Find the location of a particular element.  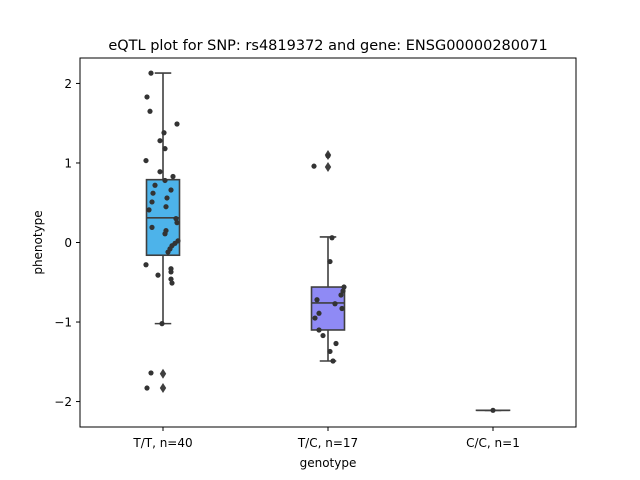

y-tick-label: −2 is located at coordinates (63, 402).